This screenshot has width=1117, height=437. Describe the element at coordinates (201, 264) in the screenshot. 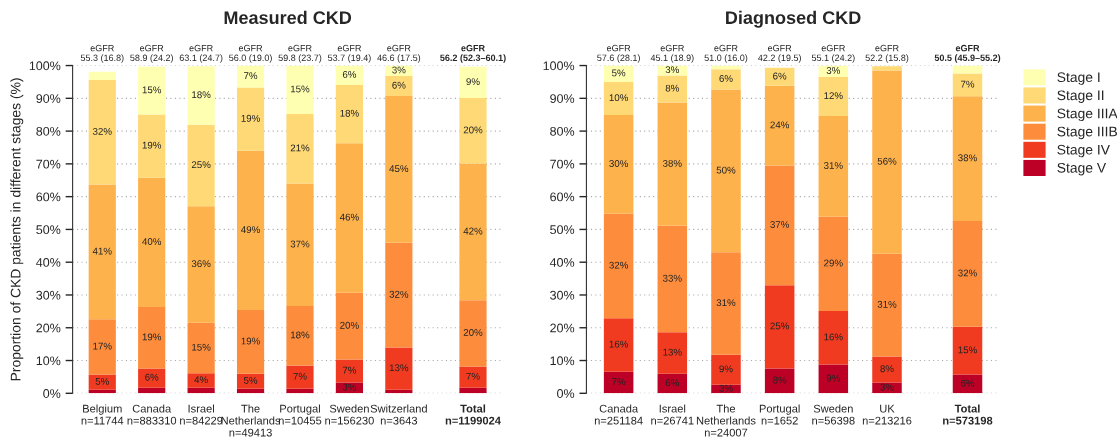

I see `data-label: 36%` at that location.